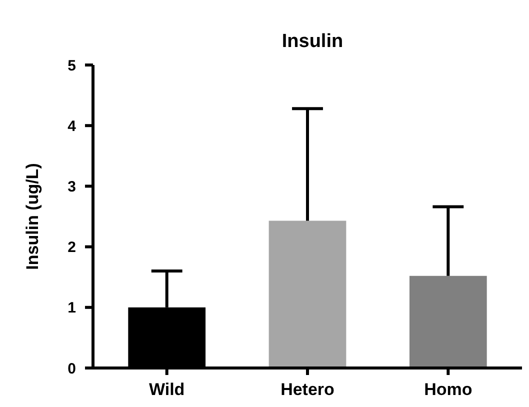 Image resolution: width=529 pixels, height=407 pixels. Describe the element at coordinates (313, 41) in the screenshot. I see `chart-title: Insulin` at that location.